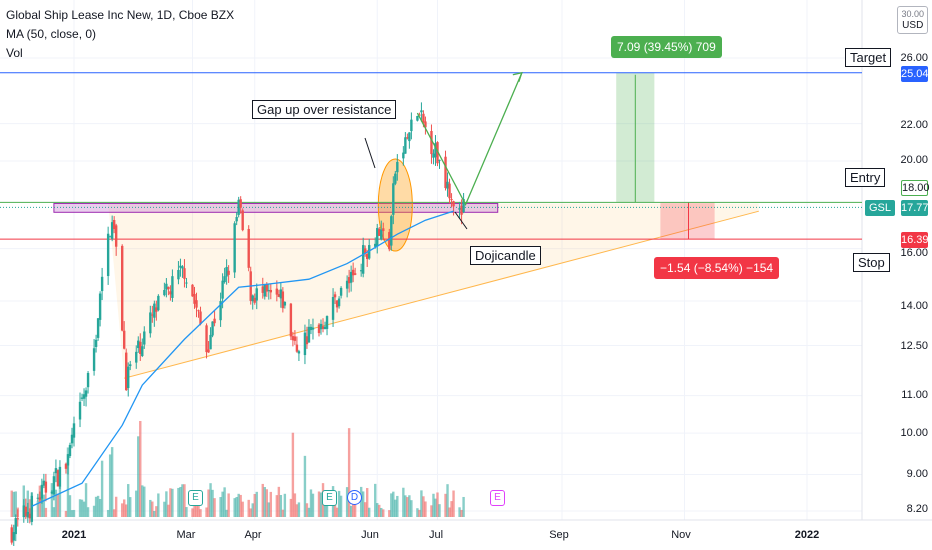 The image size is (932, 550). I want to click on dividend-badge: D, so click(354, 497).